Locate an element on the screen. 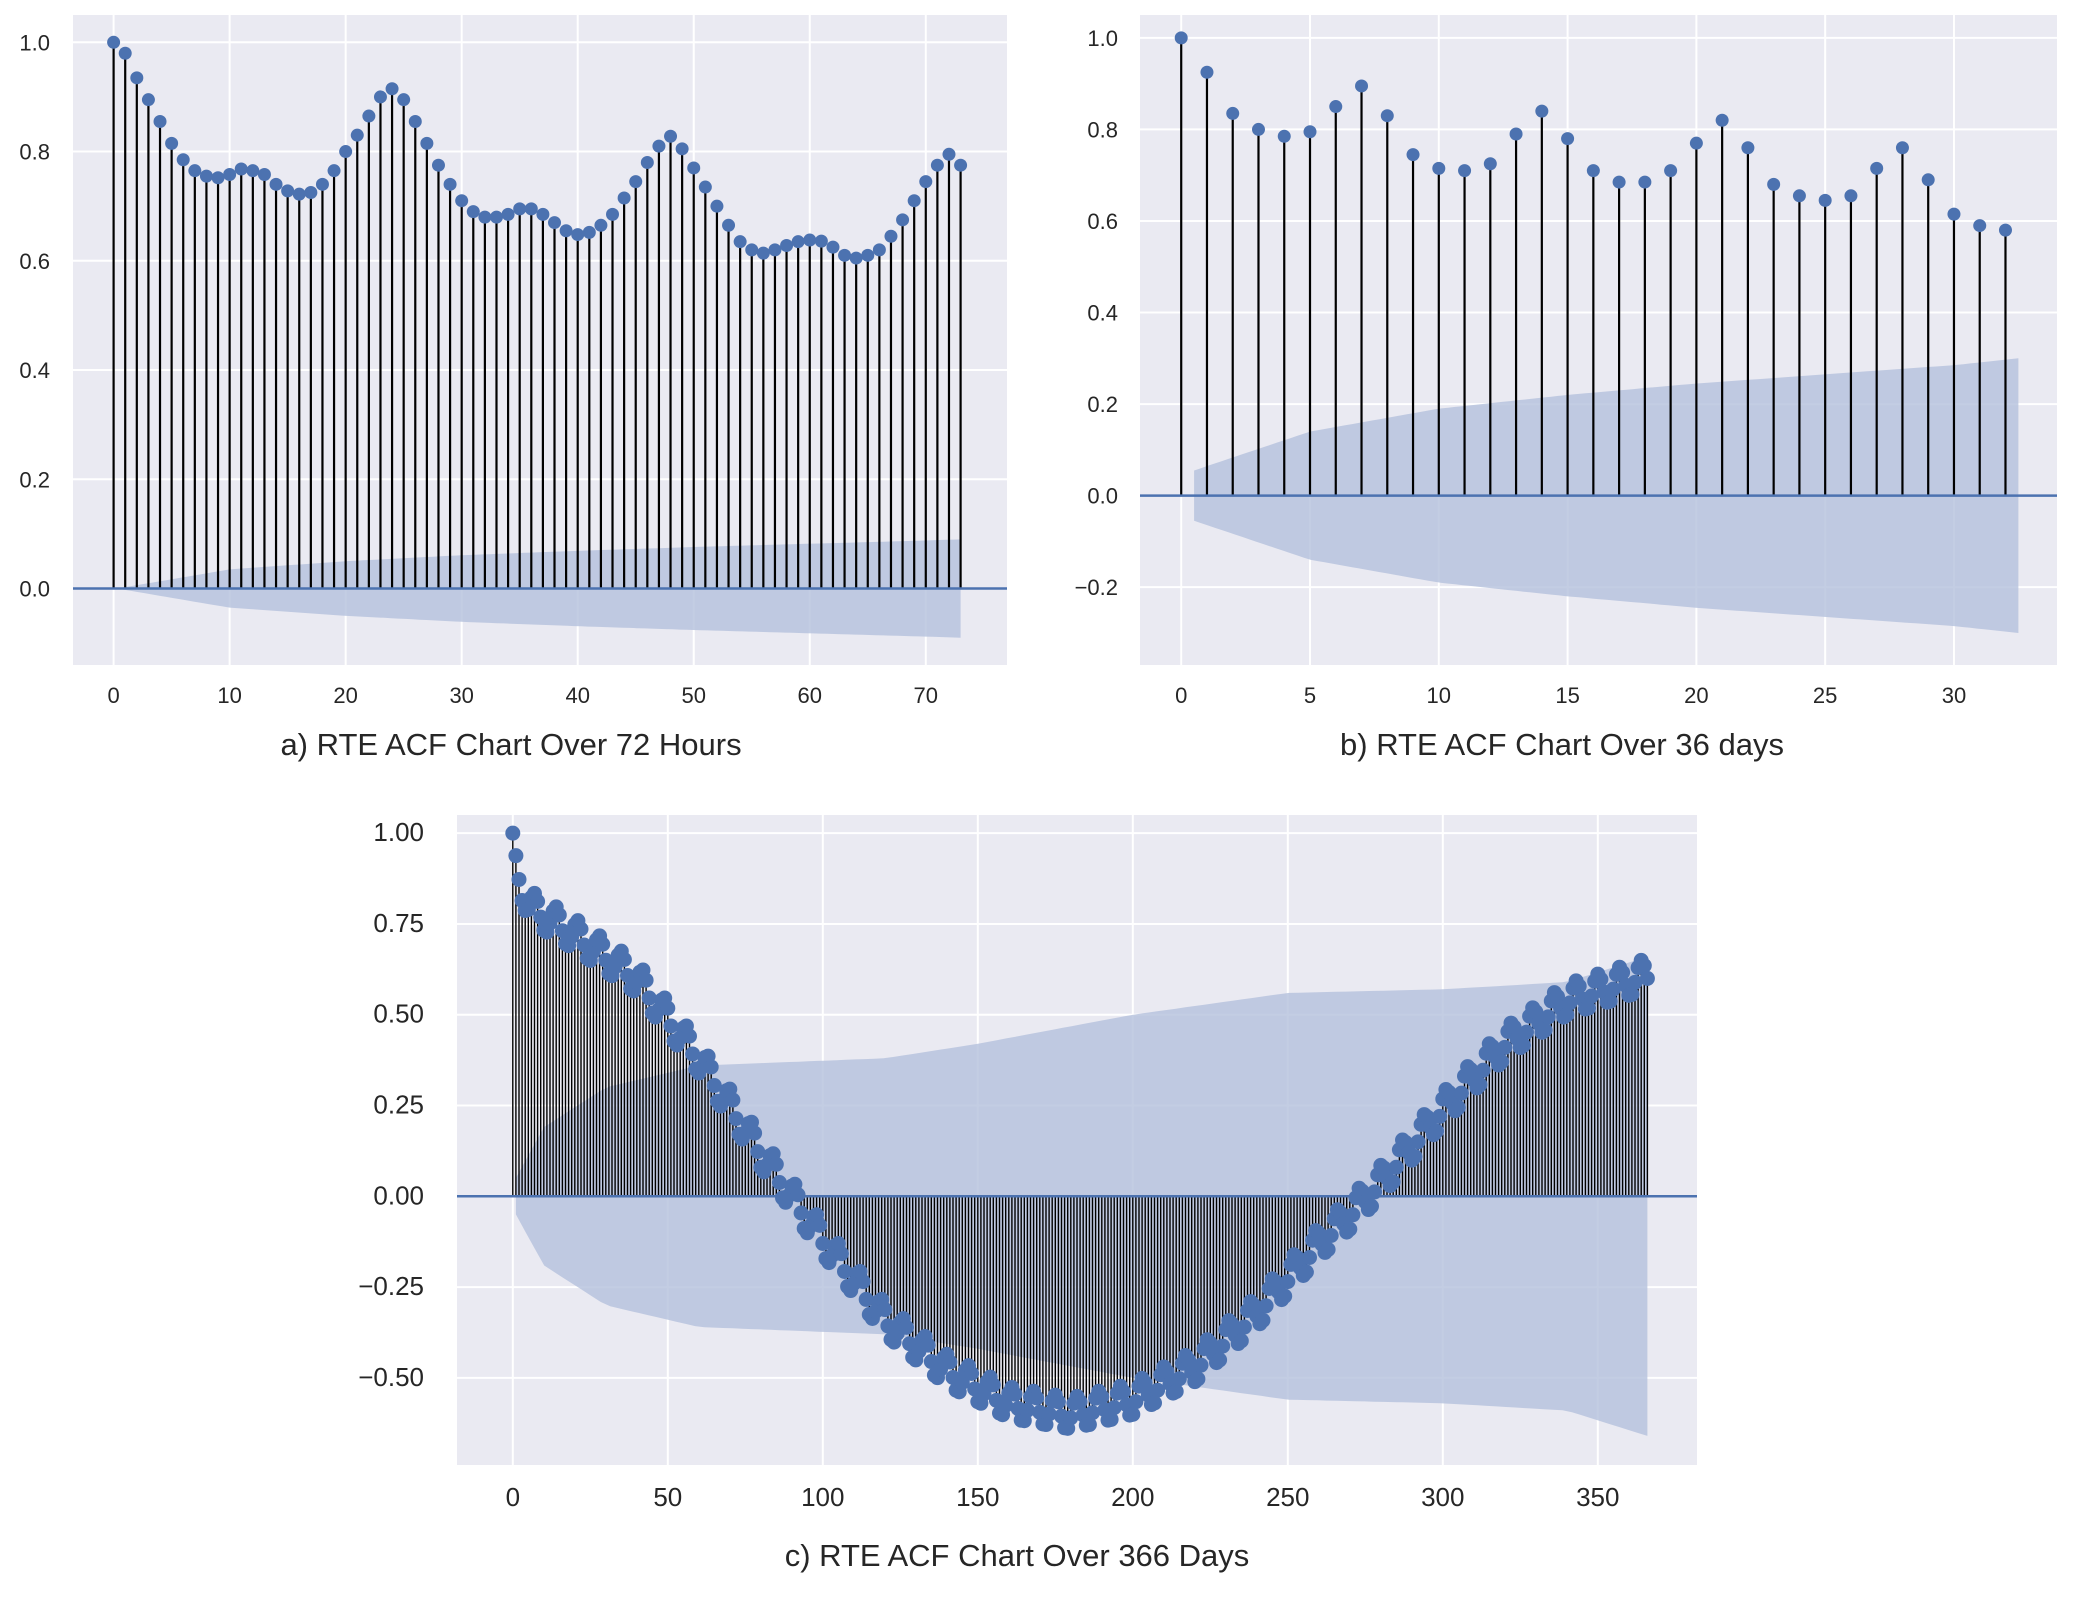 The height and width of the screenshot is (1599, 2073). x-tick-label: 250 is located at coordinates (1287, 1497).